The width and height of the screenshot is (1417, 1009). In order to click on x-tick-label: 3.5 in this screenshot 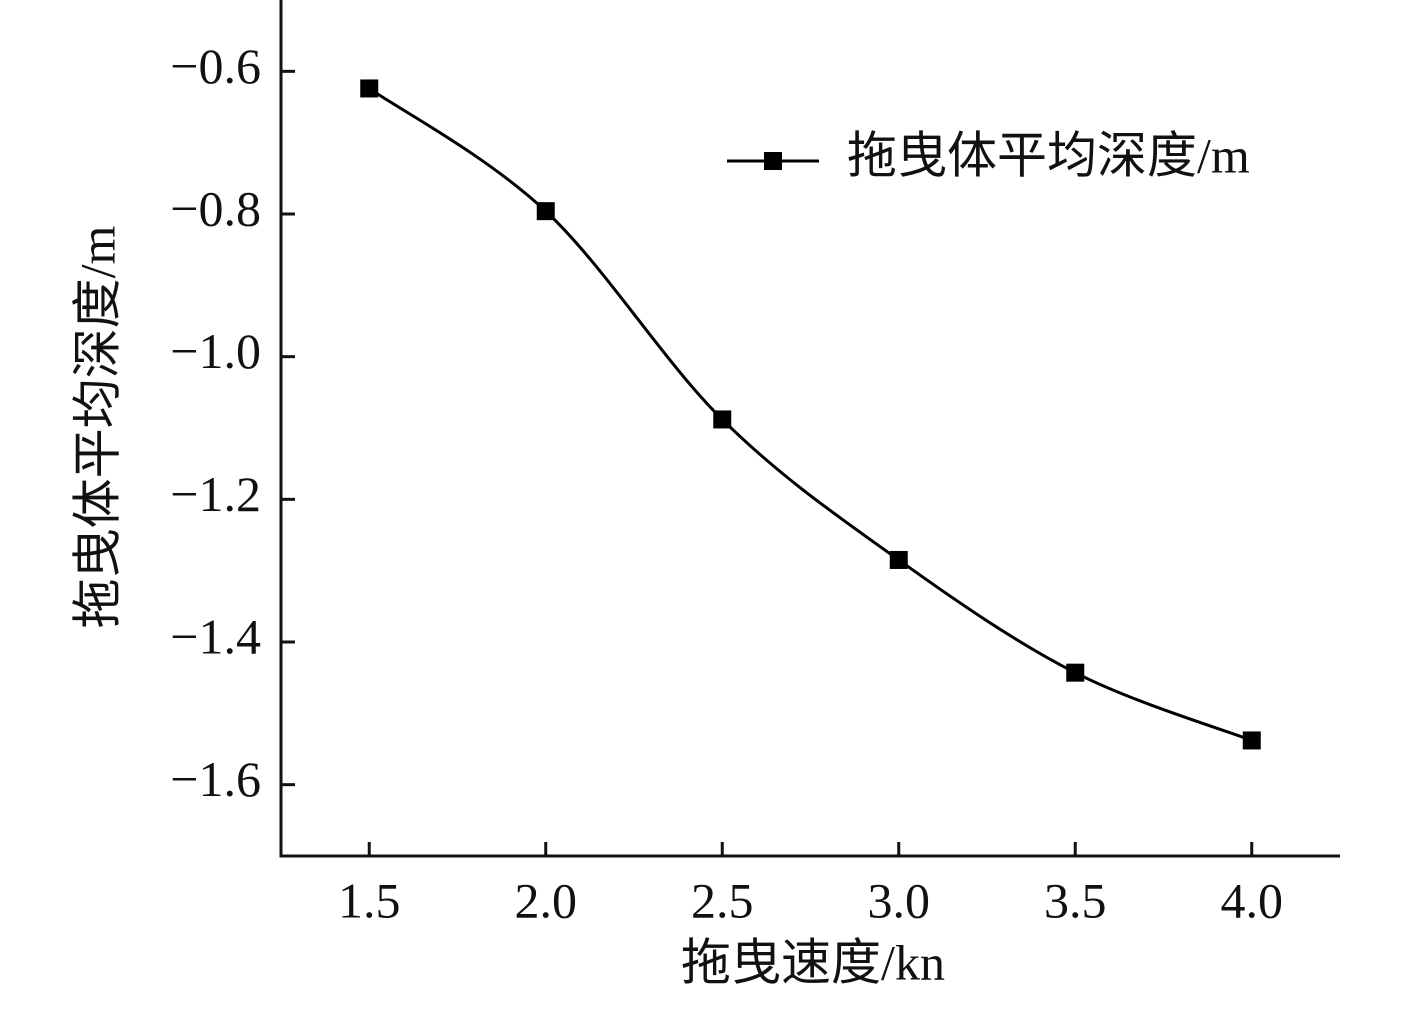, I will do `click(1075, 900)`.